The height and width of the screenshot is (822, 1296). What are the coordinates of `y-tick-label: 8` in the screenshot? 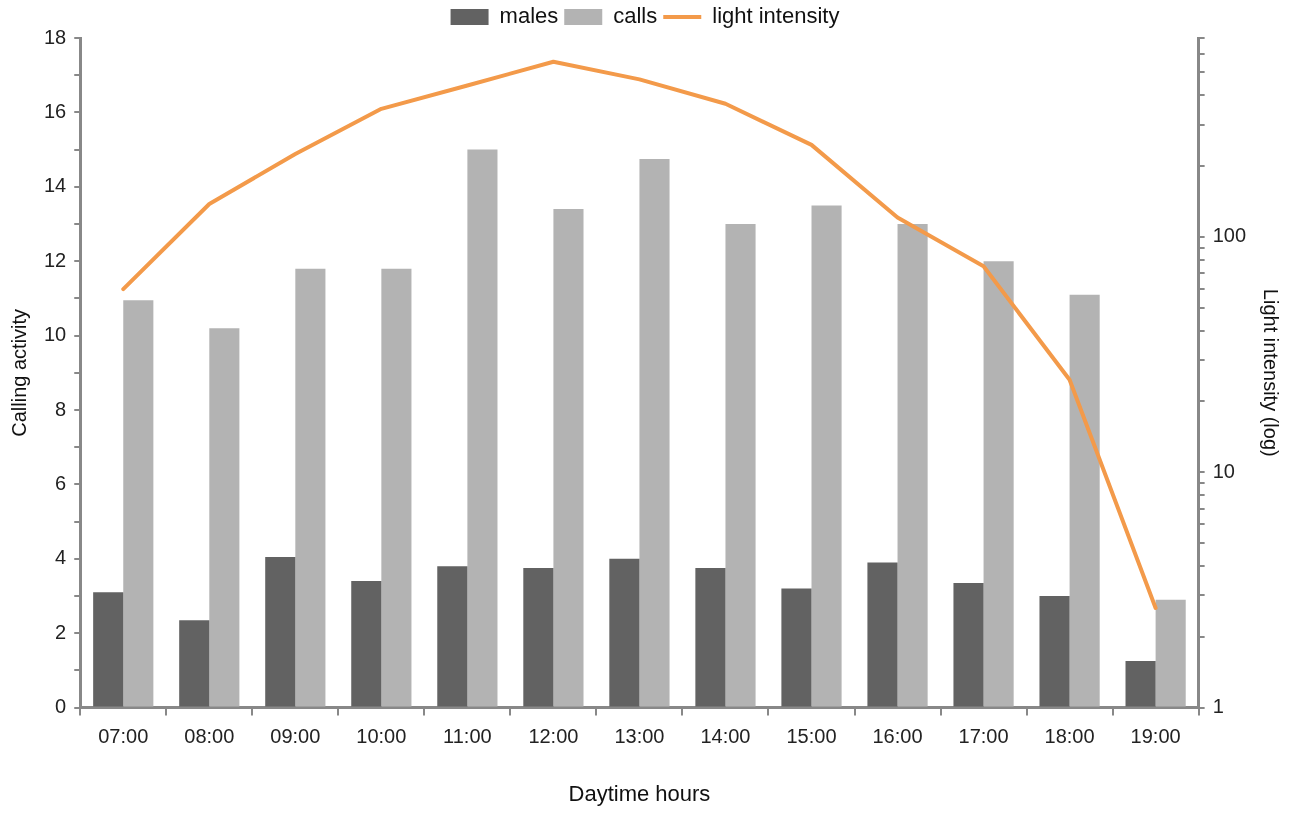 It's located at (61, 408).